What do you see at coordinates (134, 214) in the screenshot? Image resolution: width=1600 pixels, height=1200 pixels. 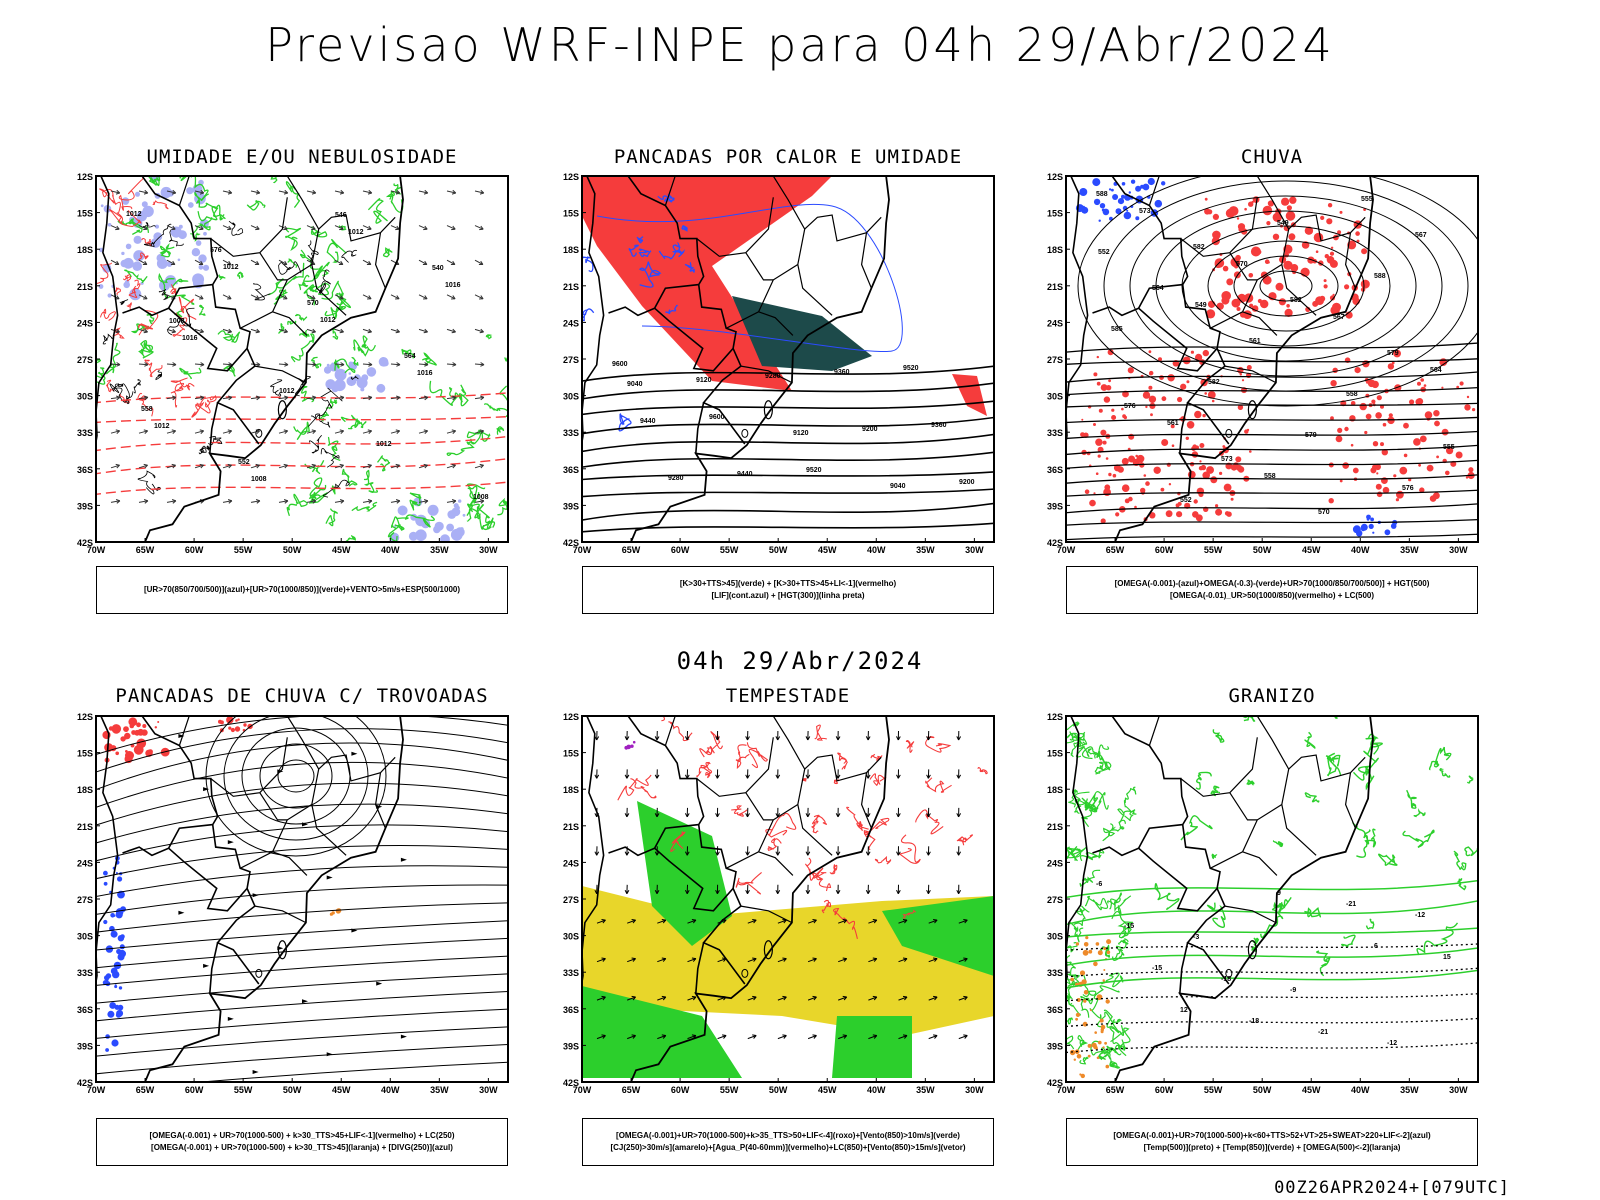 I see `contour-label: 1012` at bounding box center [134, 214].